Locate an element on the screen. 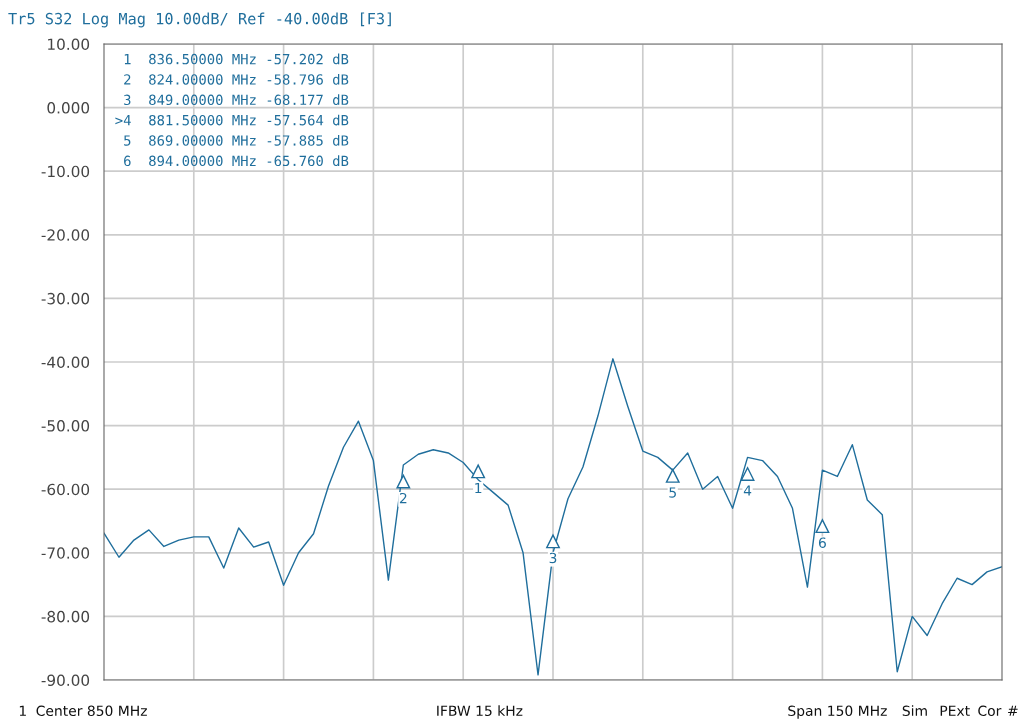  chart-title: Tr5 S32 Log Mag 10.00dB/ Ref -40.00dB [F3] is located at coordinates (199, 20).